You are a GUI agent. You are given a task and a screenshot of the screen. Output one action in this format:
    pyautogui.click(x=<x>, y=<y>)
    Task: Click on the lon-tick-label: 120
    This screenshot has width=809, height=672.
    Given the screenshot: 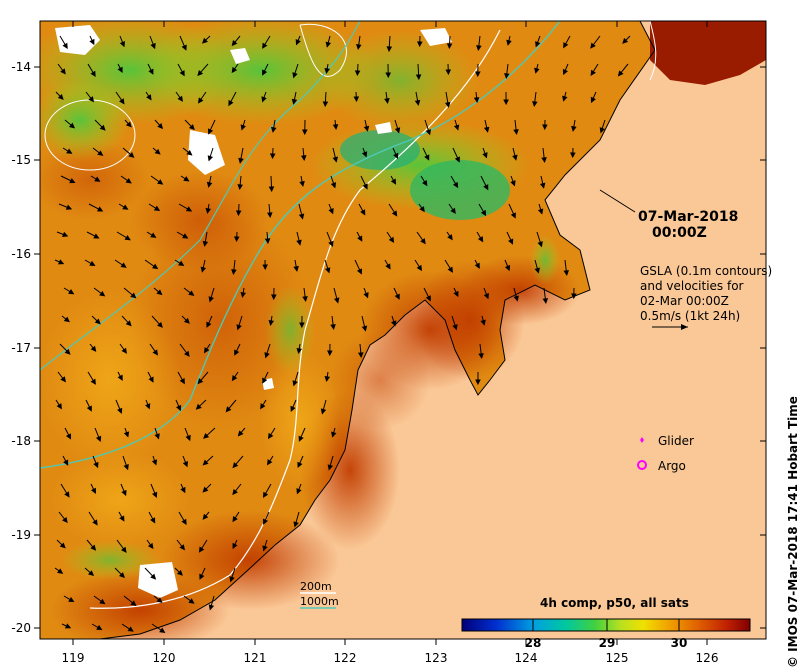 What is the action you would take?
    pyautogui.click(x=164, y=658)
    